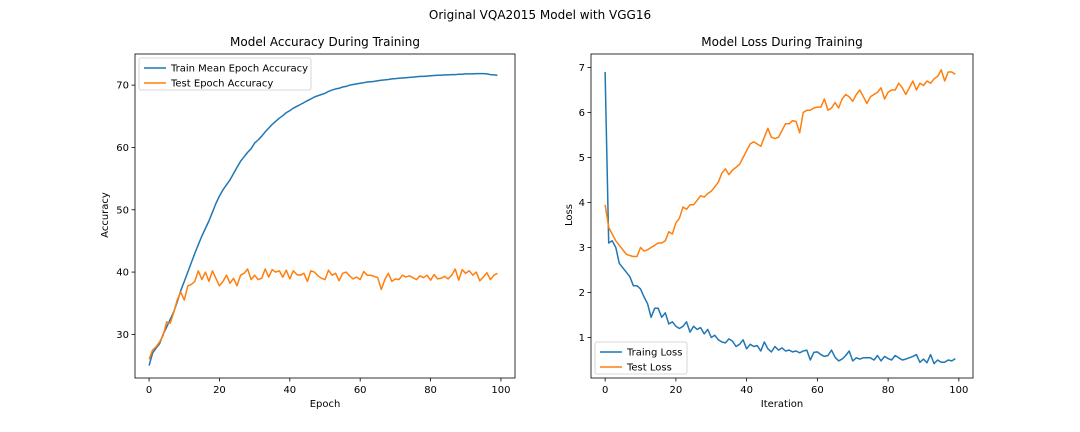 The height and width of the screenshot is (432, 1080). What do you see at coordinates (500, 390) in the screenshot?
I see `accuracy-x-tick-label: 100` at bounding box center [500, 390].